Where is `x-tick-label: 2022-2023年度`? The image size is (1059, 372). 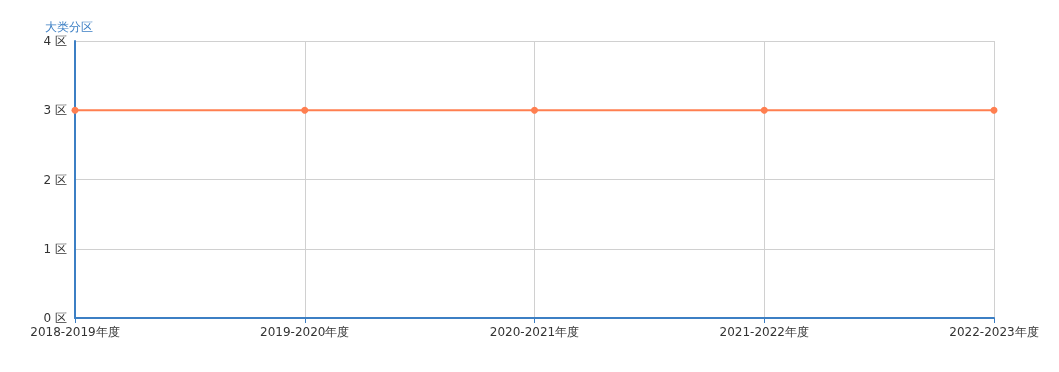 x-tick-label: 2022-2023年度 is located at coordinates (994, 332).